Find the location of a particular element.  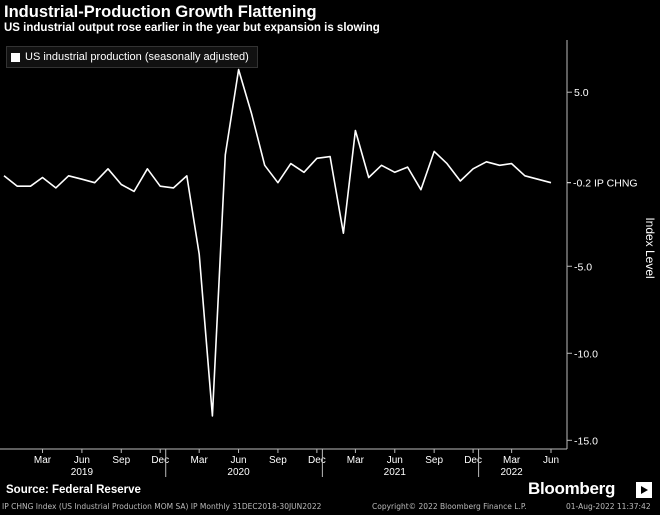

x-year-label: 2022 is located at coordinates (511, 472).